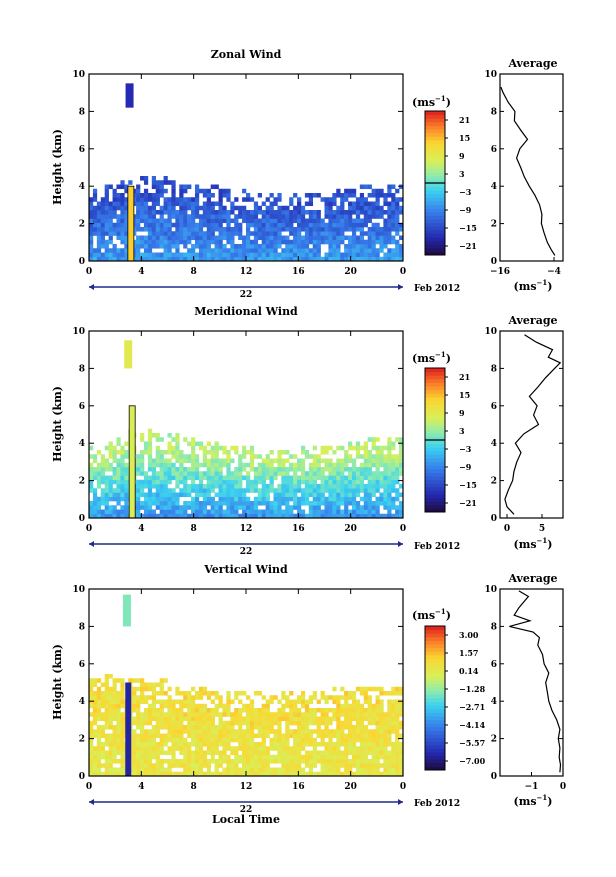 The image size is (616, 877). I want to click on y-tick-label: 4, so click(82, 444).